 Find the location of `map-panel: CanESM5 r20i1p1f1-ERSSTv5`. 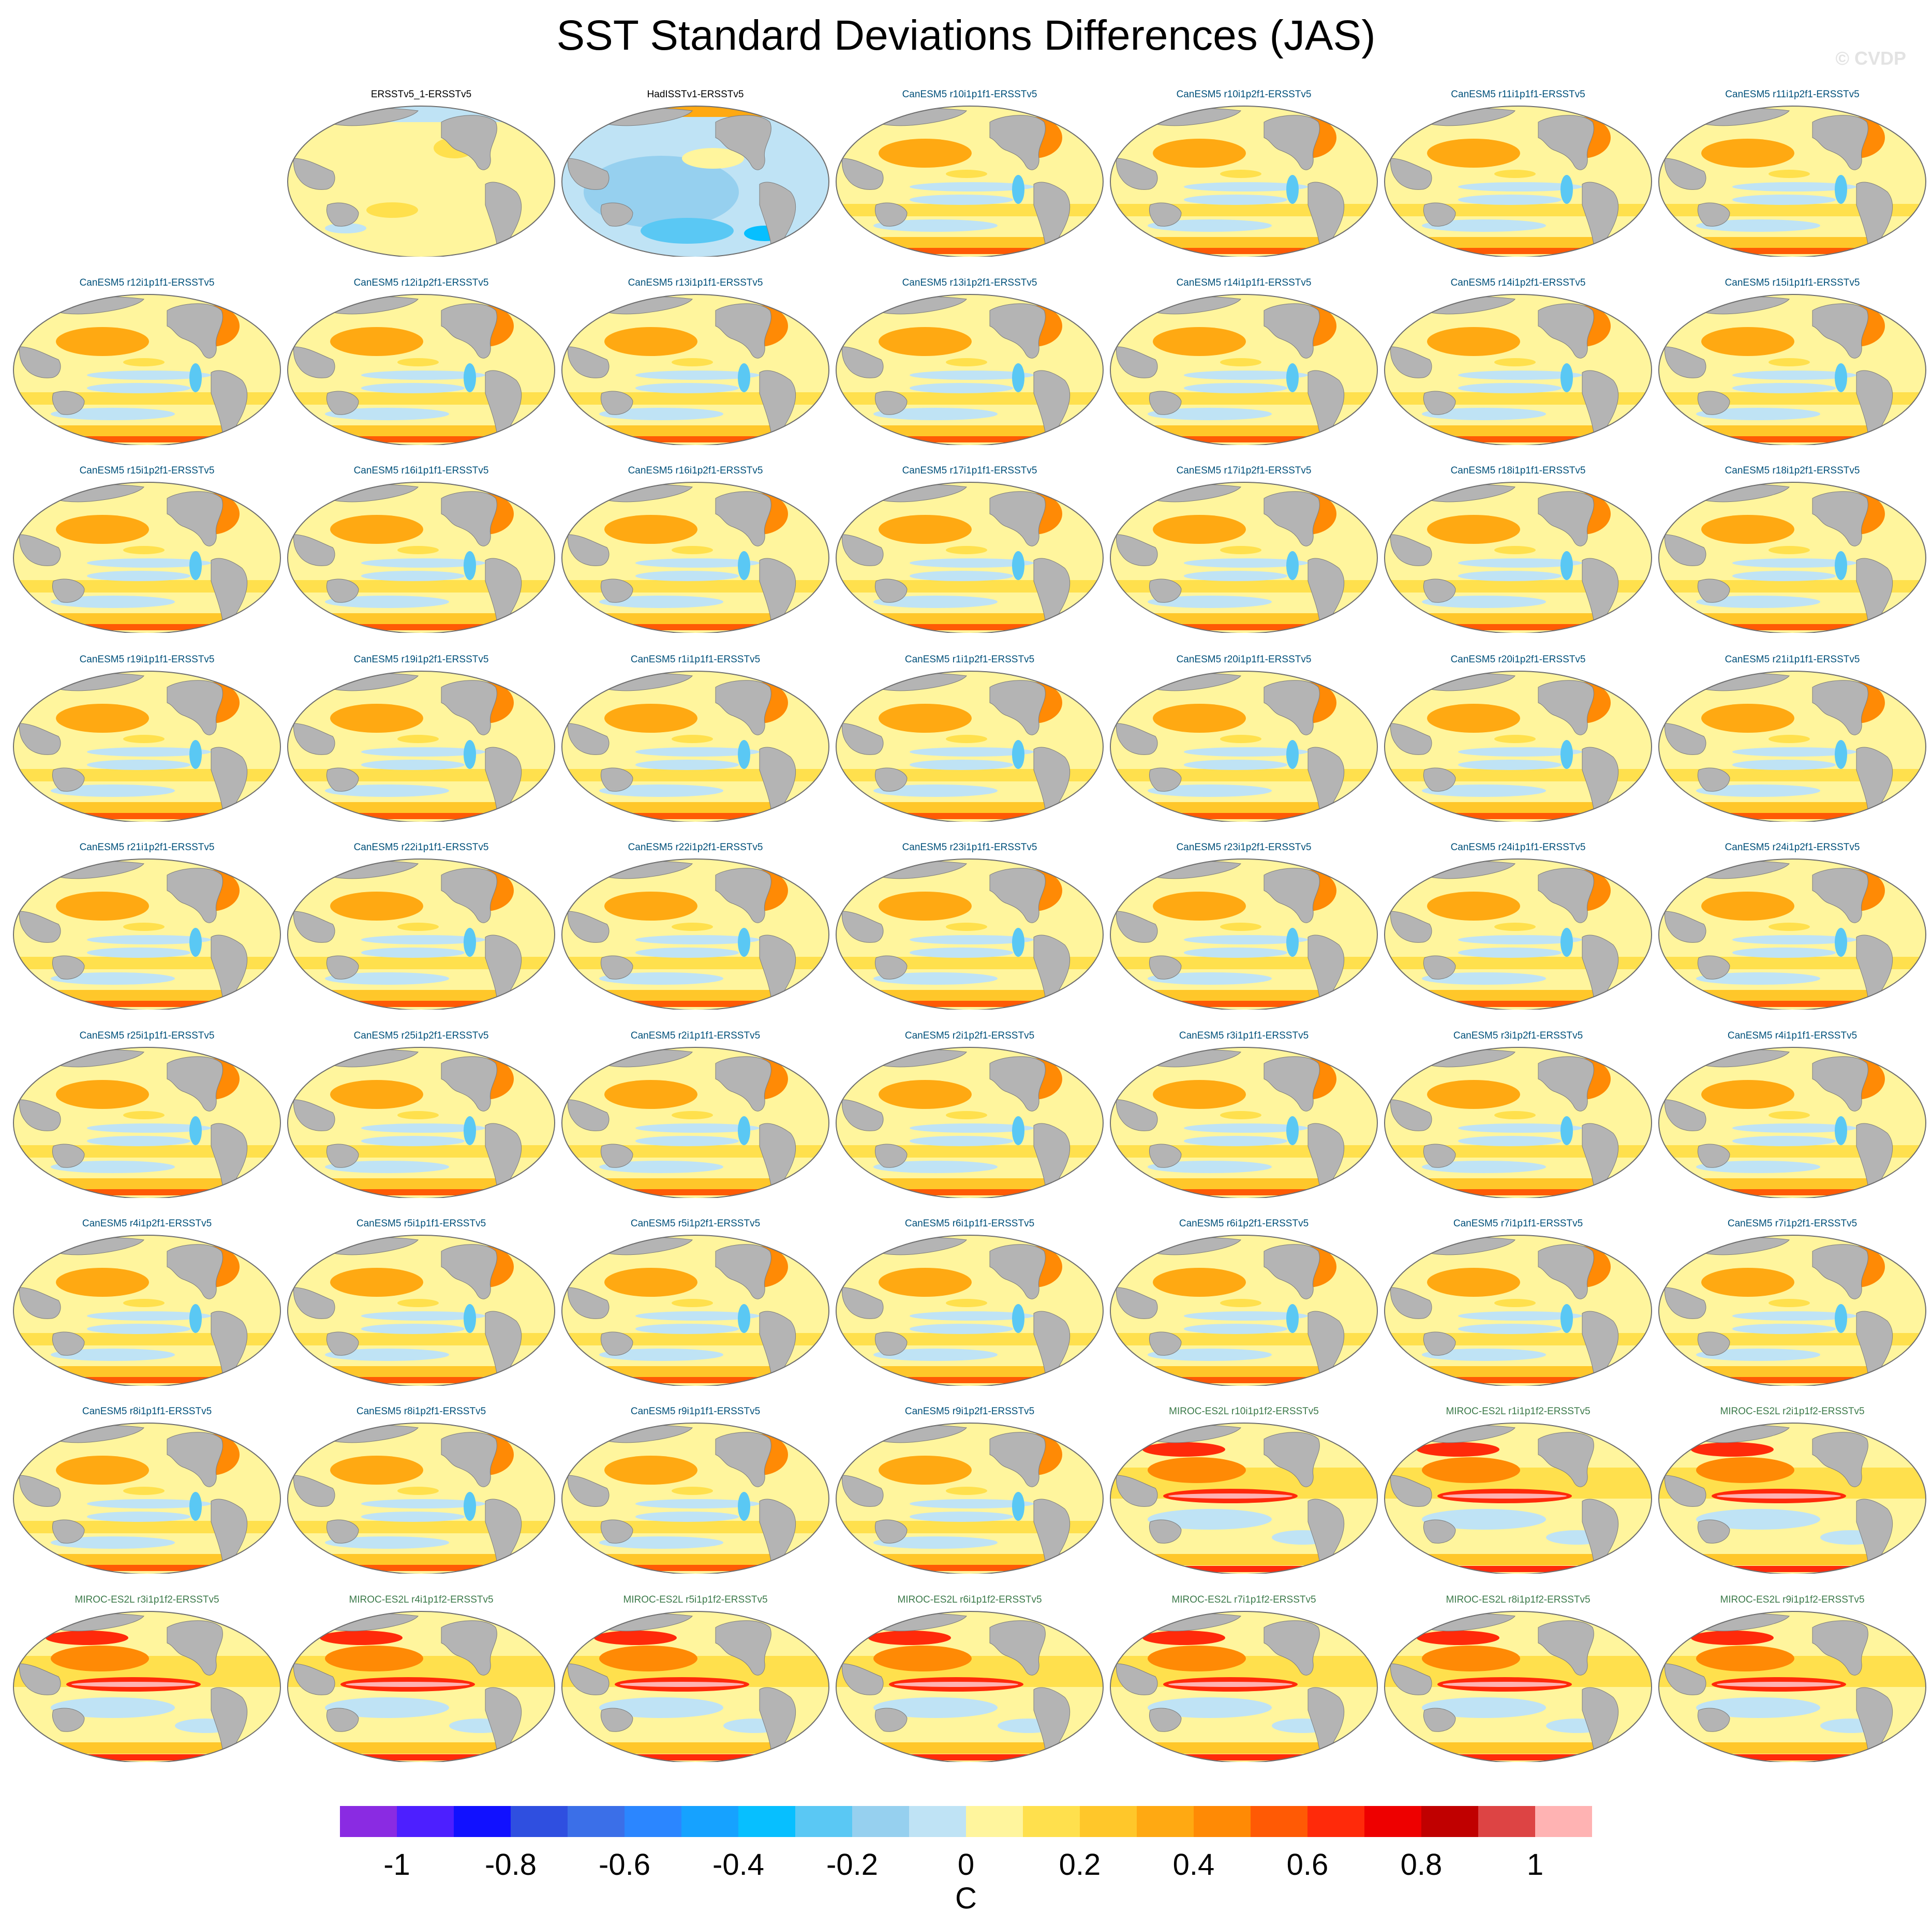

map-panel: CanESM5 r20i1p1f1-ERSSTv5 is located at coordinates (1243, 737).